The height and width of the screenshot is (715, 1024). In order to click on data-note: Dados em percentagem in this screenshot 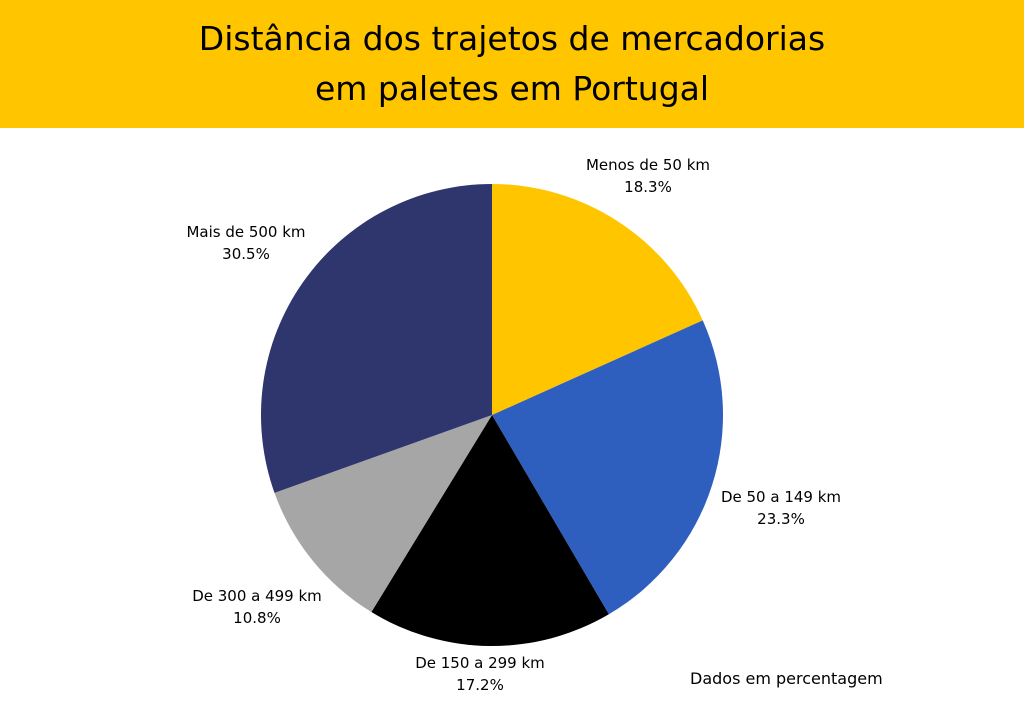, I will do `click(786, 678)`.